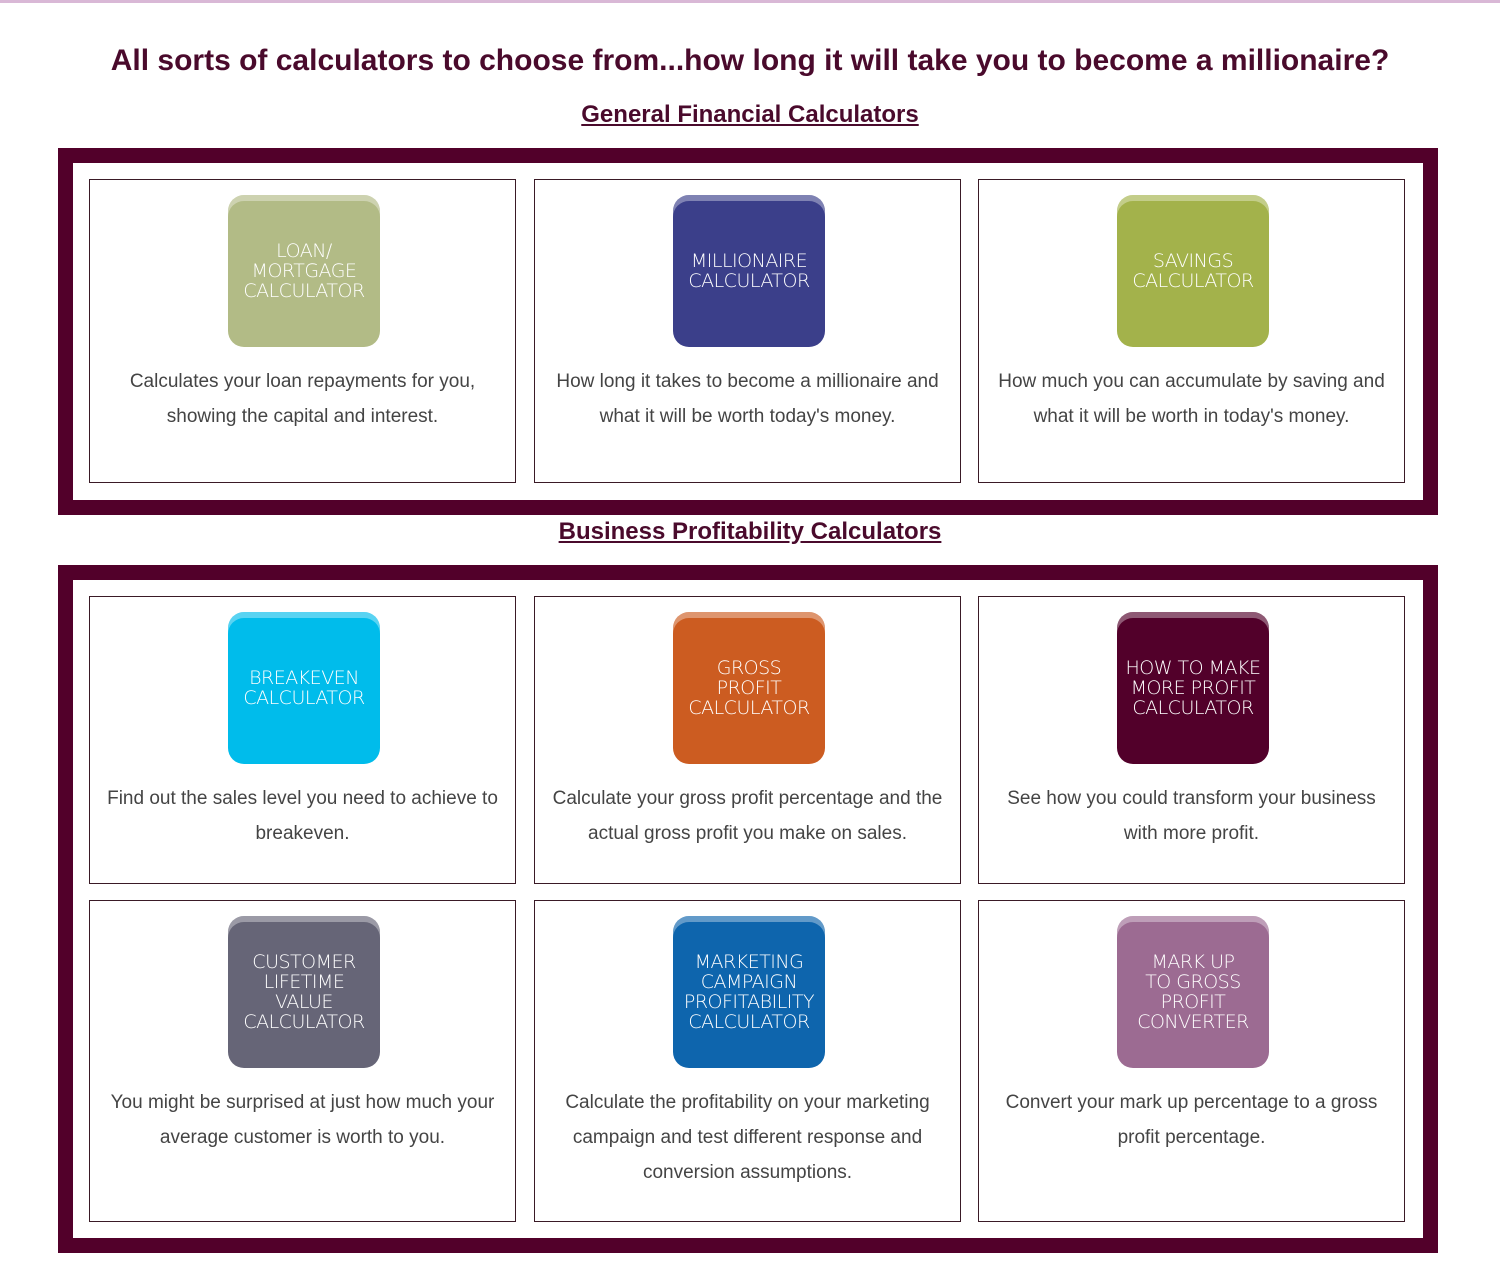  I want to click on general-financial-link: General Financial Calculators, so click(750, 114).